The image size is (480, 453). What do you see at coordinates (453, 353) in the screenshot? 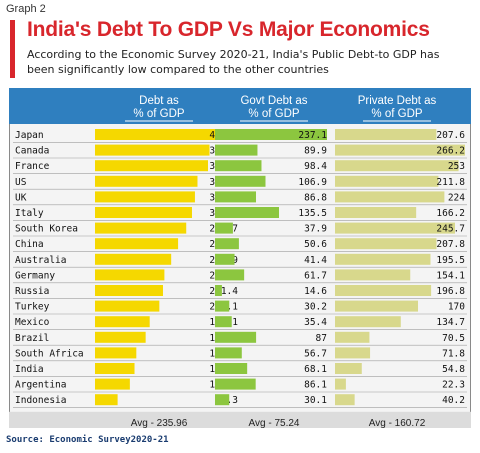
I see `value-label-3-south-africa: 71.8` at bounding box center [453, 353].